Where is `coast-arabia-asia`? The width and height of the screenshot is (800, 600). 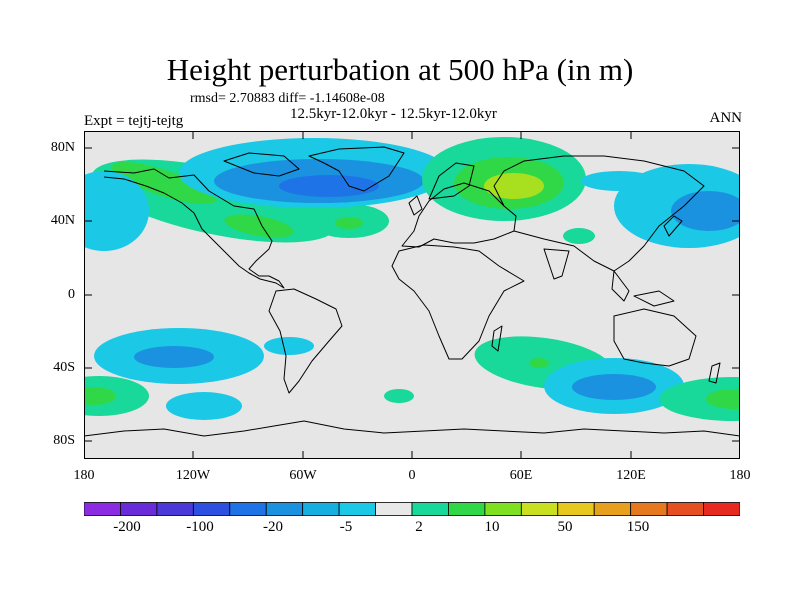 coast-arabia-asia is located at coordinates (599, 213).